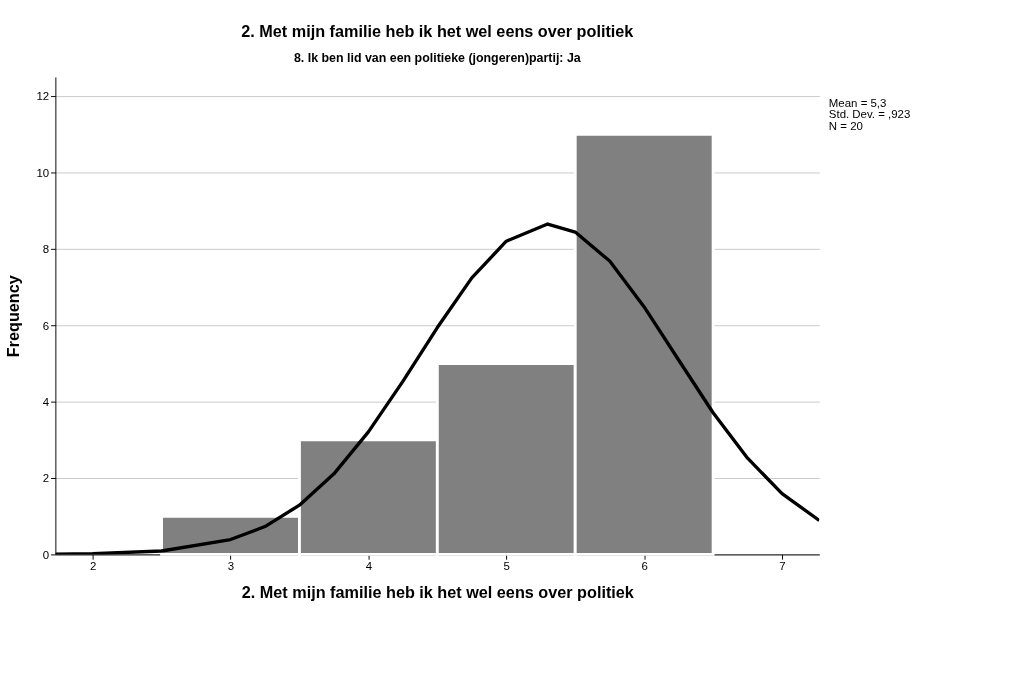 The image size is (1016, 686). What do you see at coordinates (438, 30) in the screenshot?
I see `chart-title: 2. Met mijn familie heb ik het wel eens over politiek` at bounding box center [438, 30].